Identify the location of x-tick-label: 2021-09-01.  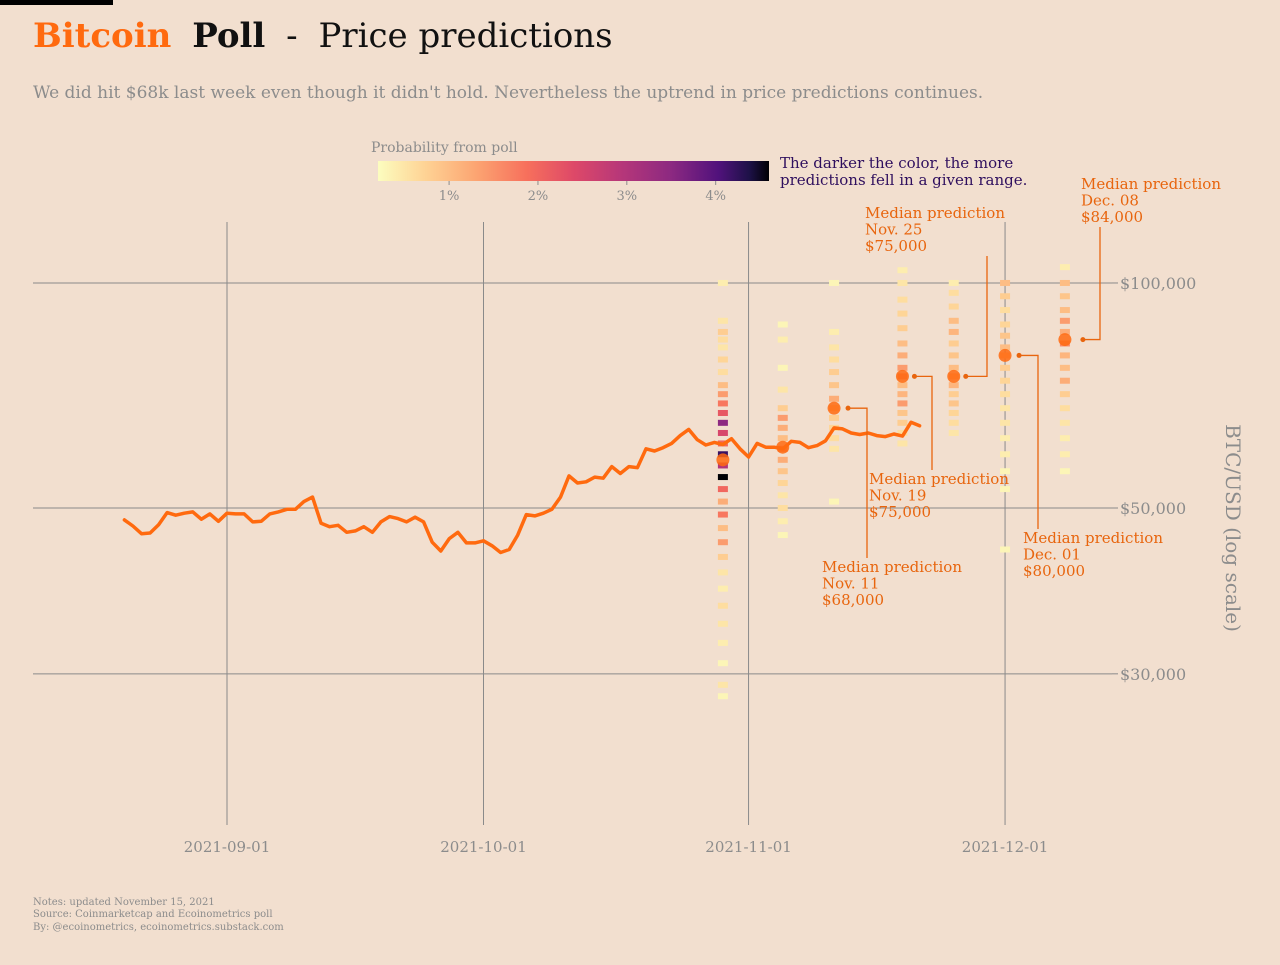
(227, 847).